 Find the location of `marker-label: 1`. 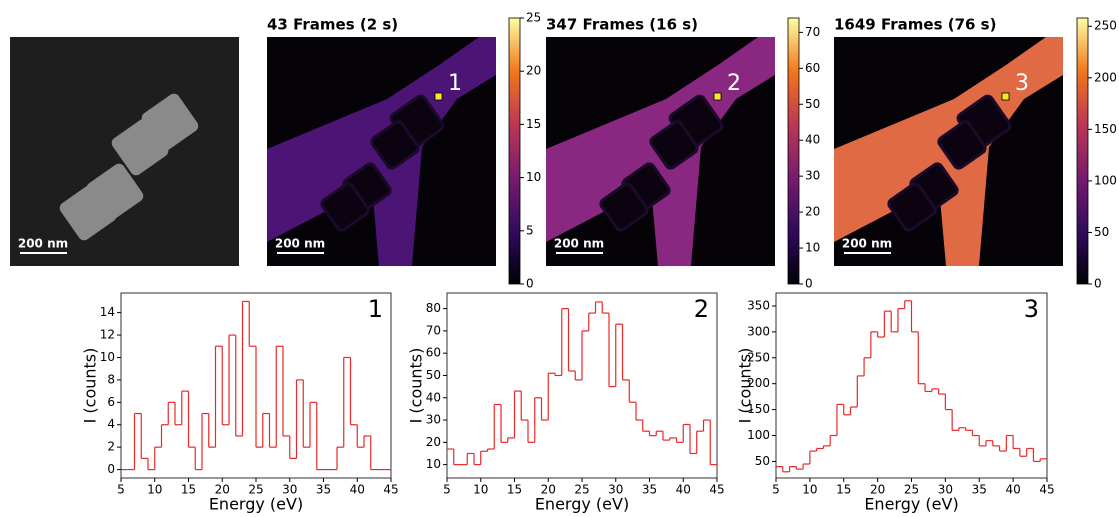

marker-label: 1 is located at coordinates (455, 83).